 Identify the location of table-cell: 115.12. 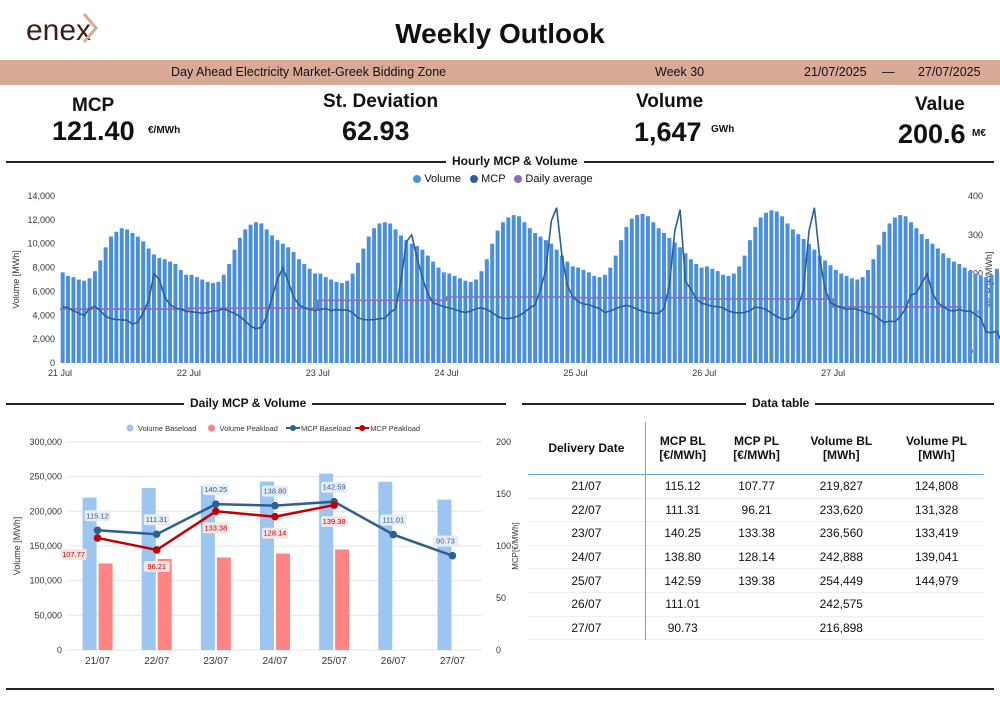
(682, 486).